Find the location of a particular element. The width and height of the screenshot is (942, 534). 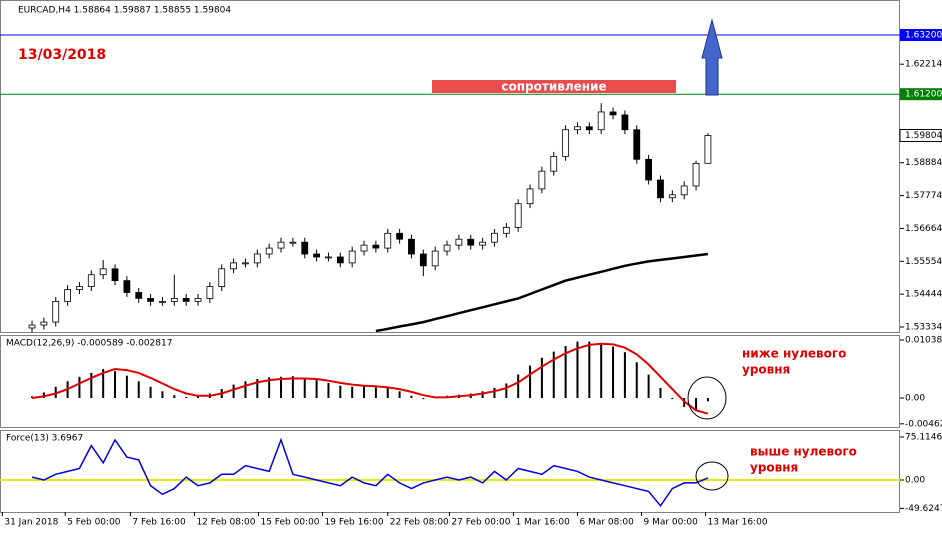

x-tick-label: 22 Feb 08:00 is located at coordinates (419, 523).